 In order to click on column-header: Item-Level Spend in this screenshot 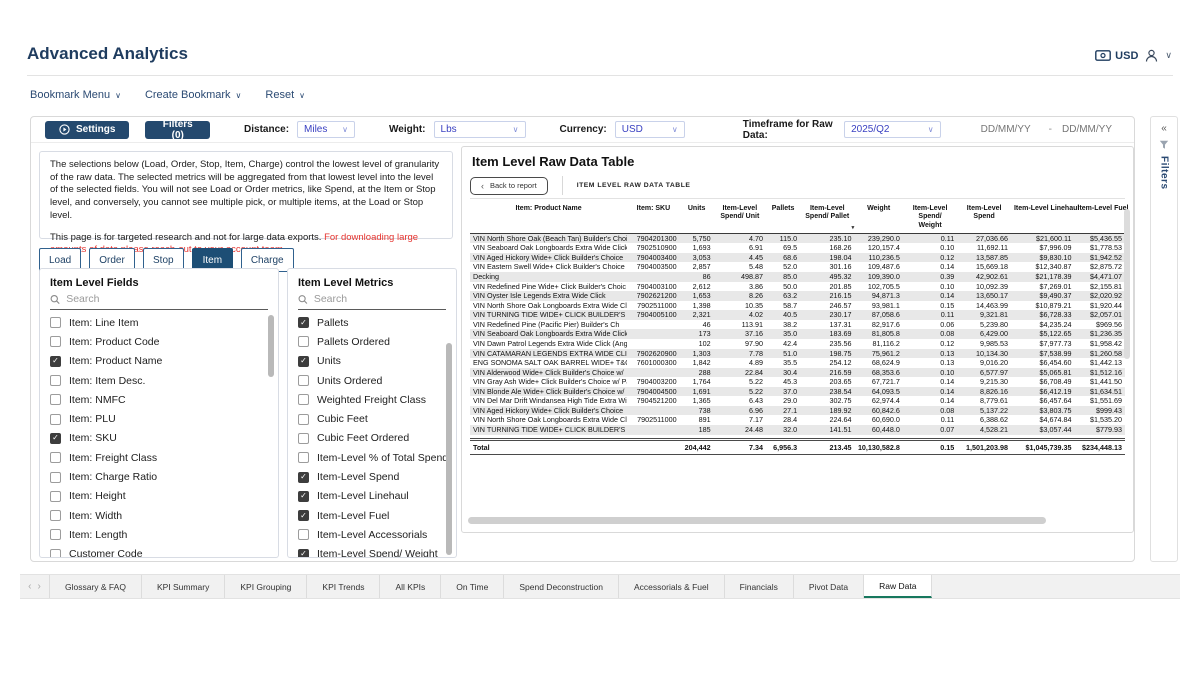, I will do `click(984, 218)`.